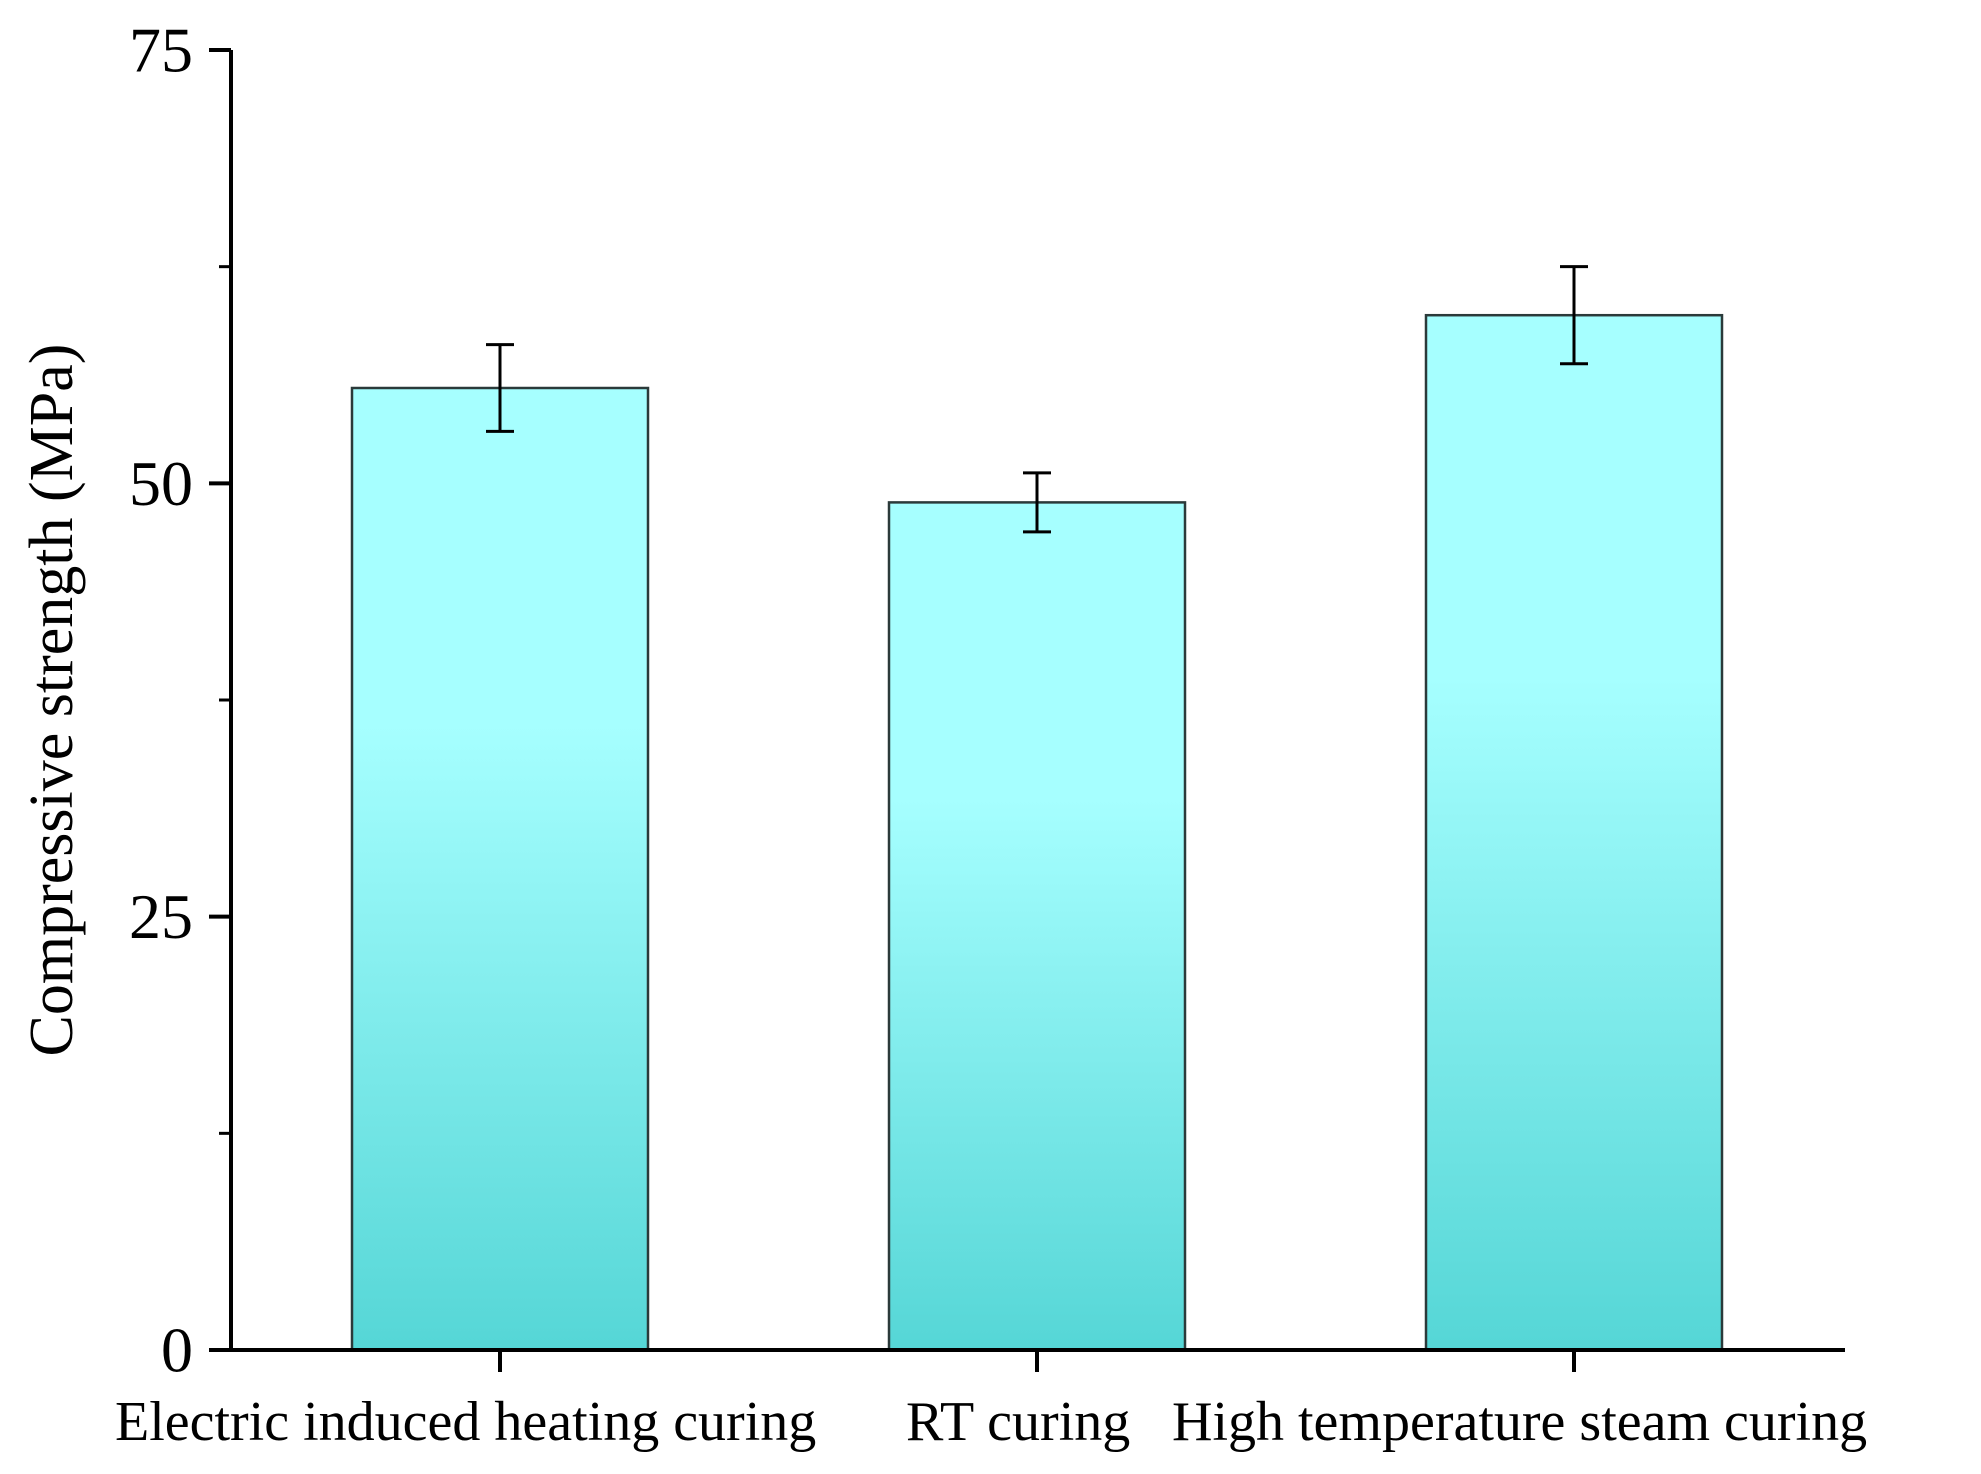 The width and height of the screenshot is (1981, 1474). Describe the element at coordinates (161, 916) in the screenshot. I see `y-tick-label-25: 25` at that location.